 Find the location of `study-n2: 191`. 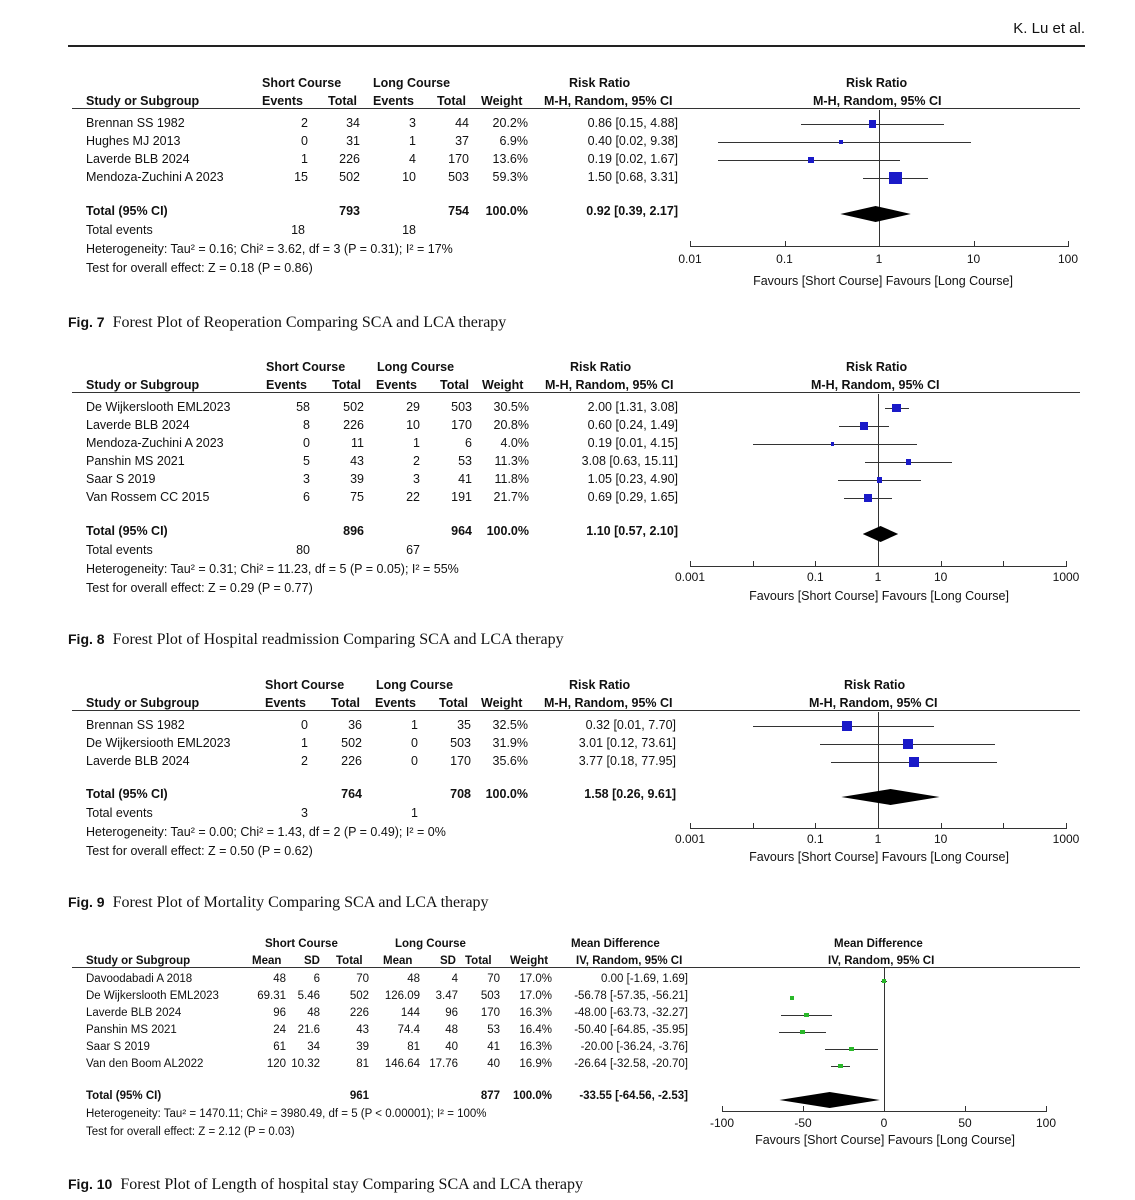

study-n2: 191 is located at coordinates (461, 497).